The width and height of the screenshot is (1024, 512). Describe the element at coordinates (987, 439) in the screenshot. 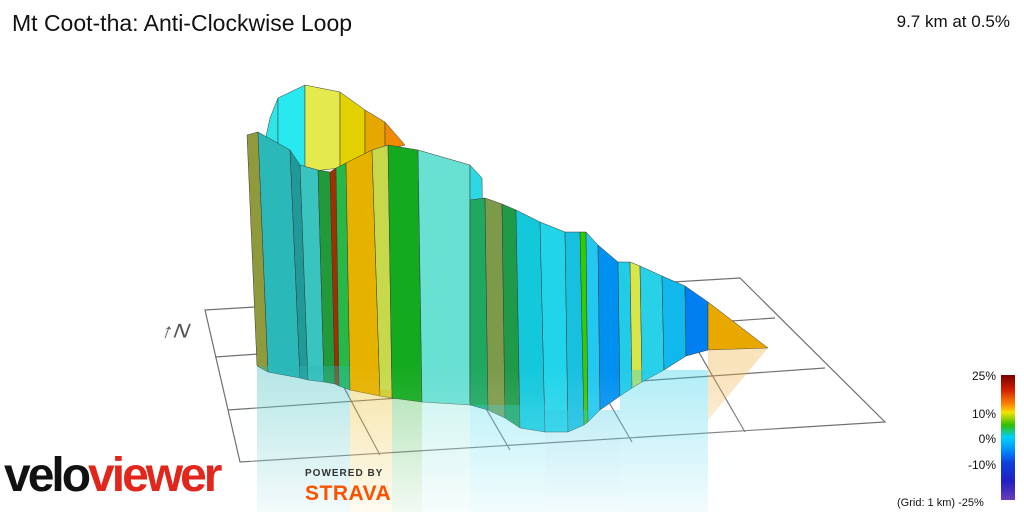

I see `legend-label-0: 0%` at that location.